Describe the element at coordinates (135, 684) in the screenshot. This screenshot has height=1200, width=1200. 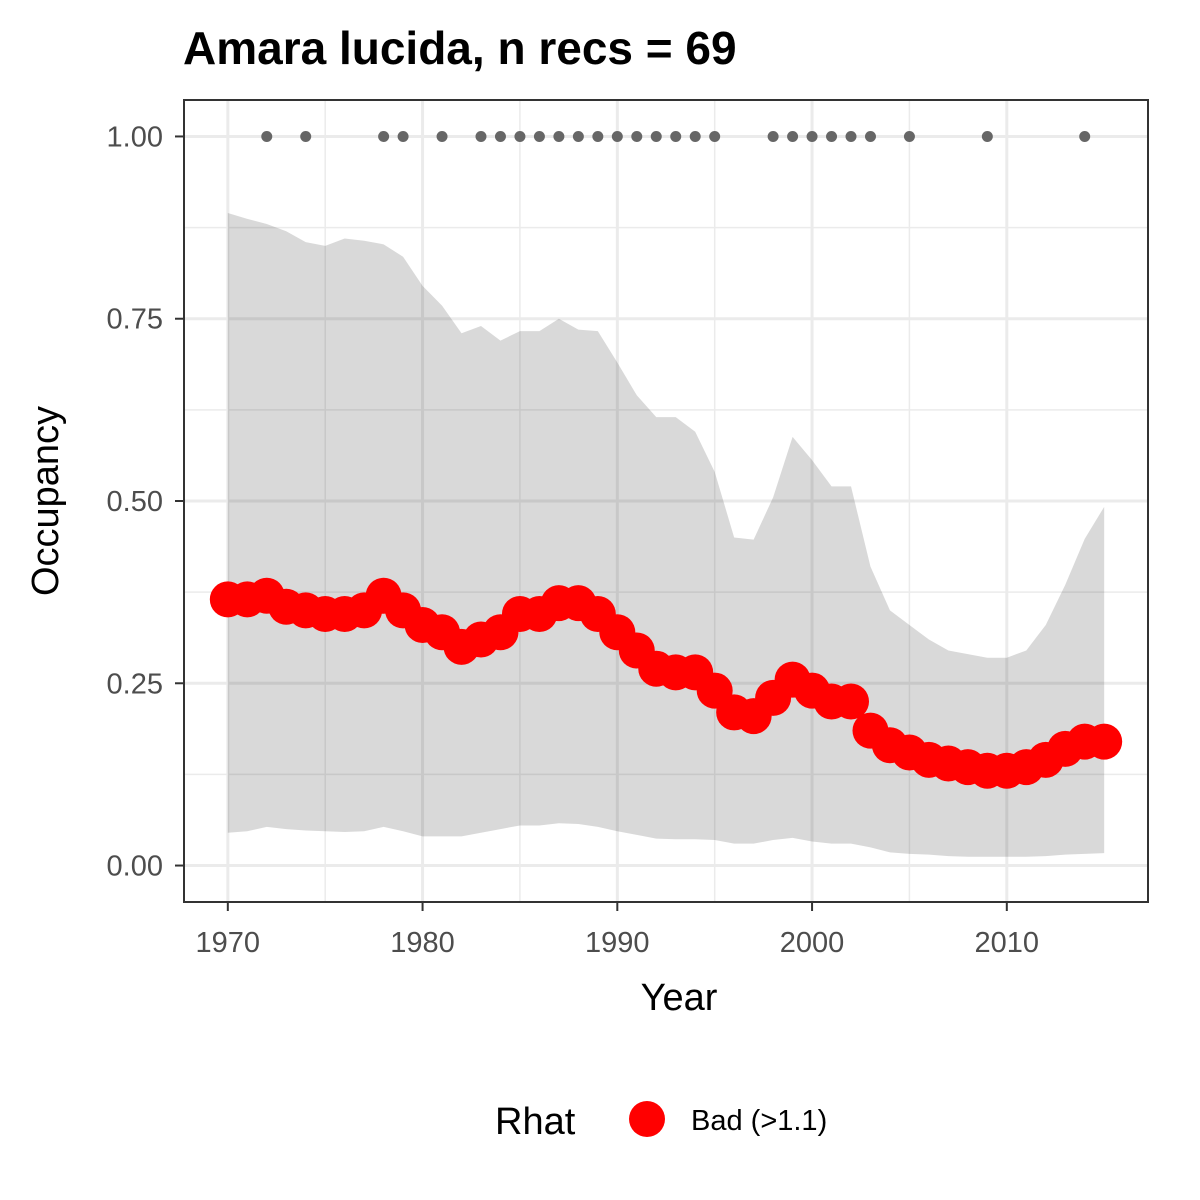
I see `y-tick-label: 0.25` at that location.